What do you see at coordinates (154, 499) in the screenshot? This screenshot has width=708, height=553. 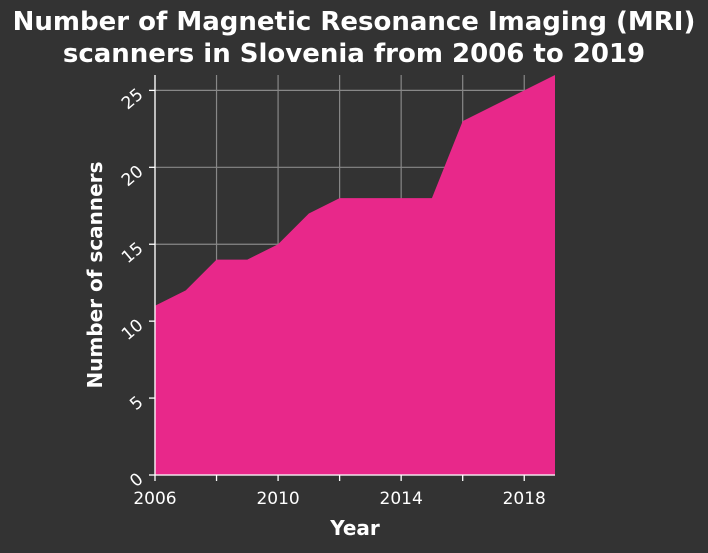 I see `x-tick-label: 2006` at bounding box center [154, 499].